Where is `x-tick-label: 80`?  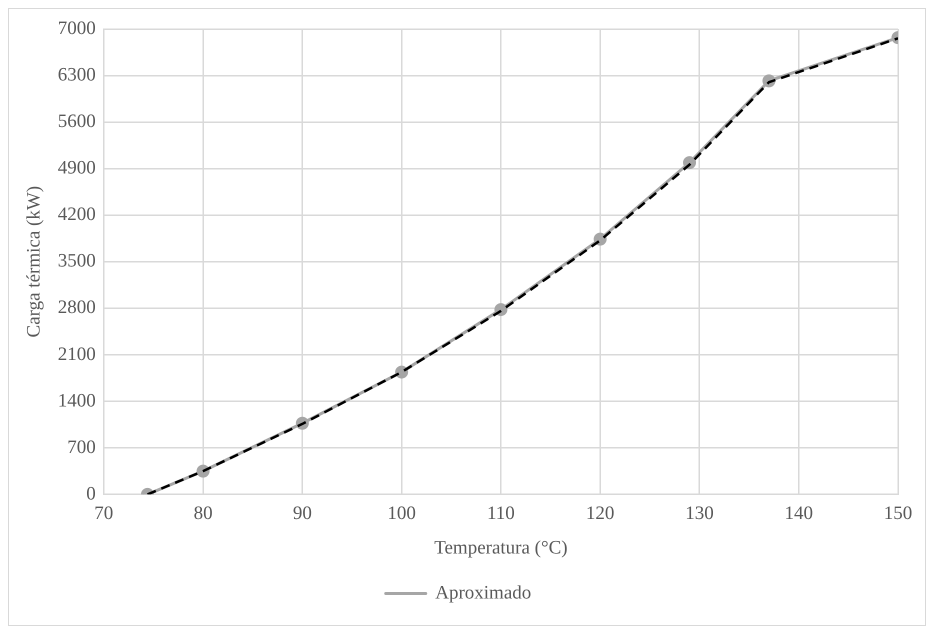
x-tick-label: 80 is located at coordinates (203, 513).